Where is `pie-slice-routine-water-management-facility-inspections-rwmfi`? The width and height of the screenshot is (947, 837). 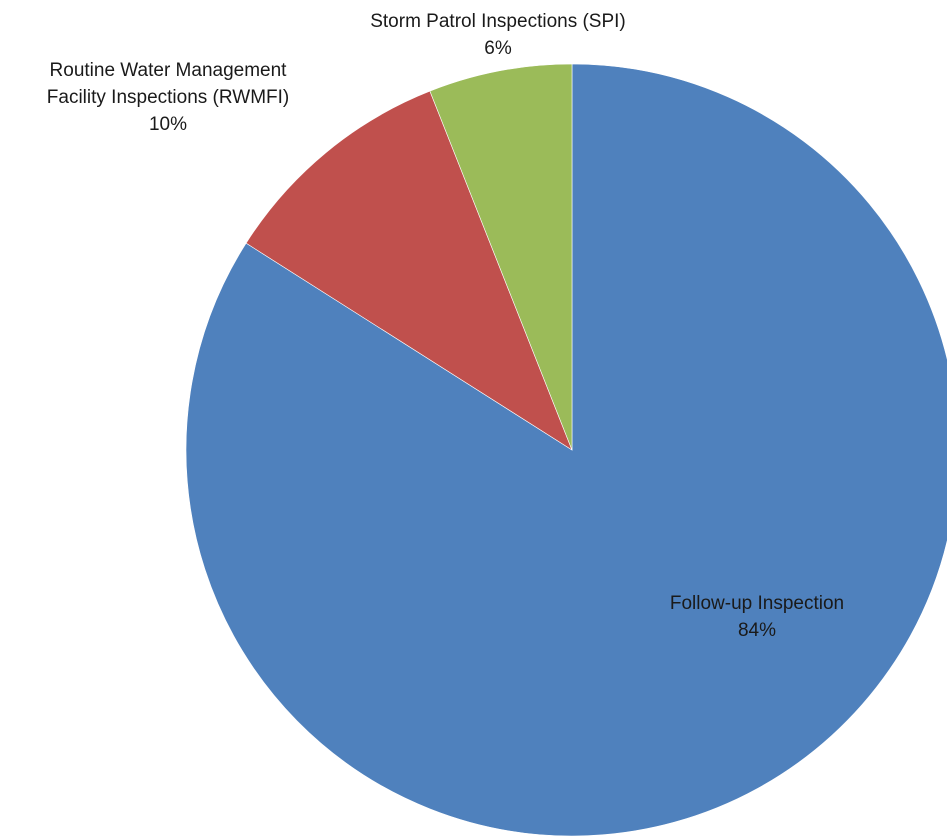 pie-slice-routine-water-management-facility-inspections-rwmfi is located at coordinates (409, 270).